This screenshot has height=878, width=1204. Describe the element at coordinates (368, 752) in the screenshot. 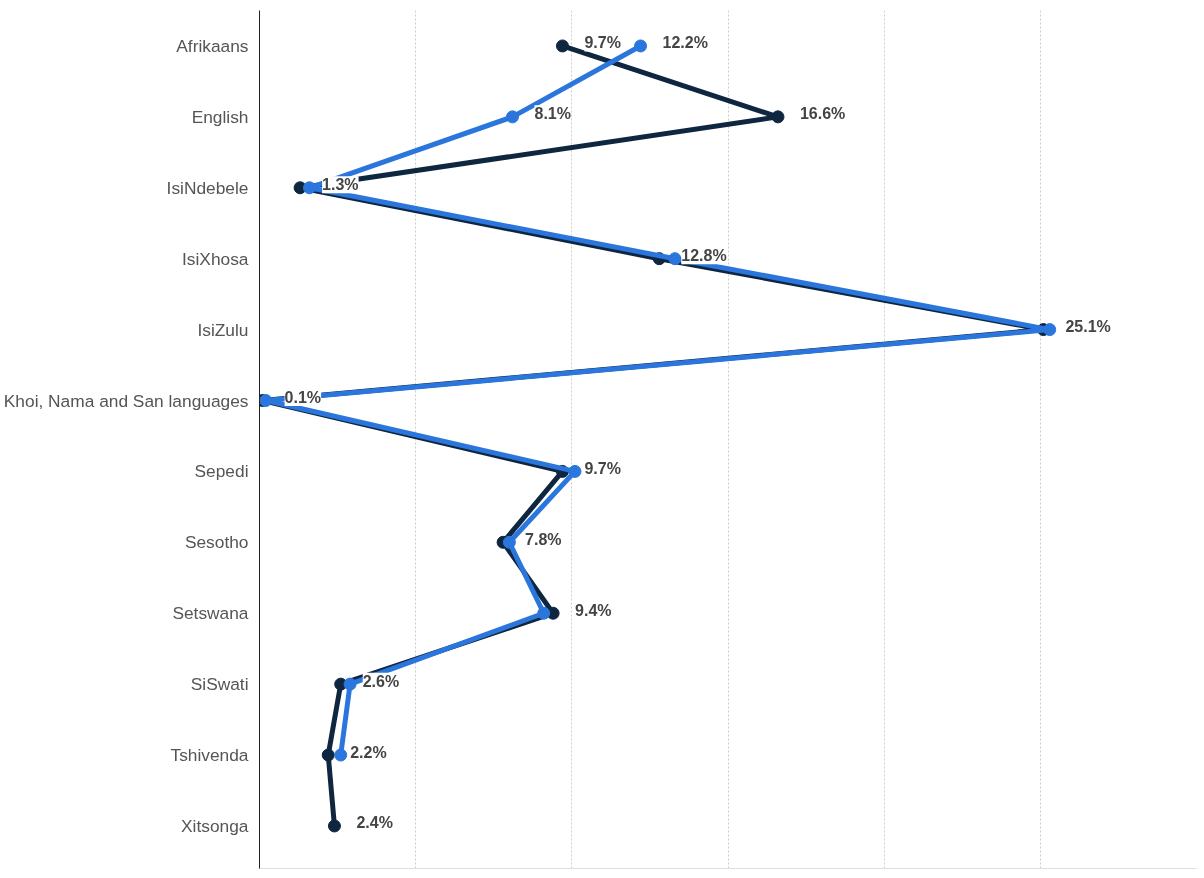

I see `data-label: 2.2%` at that location.